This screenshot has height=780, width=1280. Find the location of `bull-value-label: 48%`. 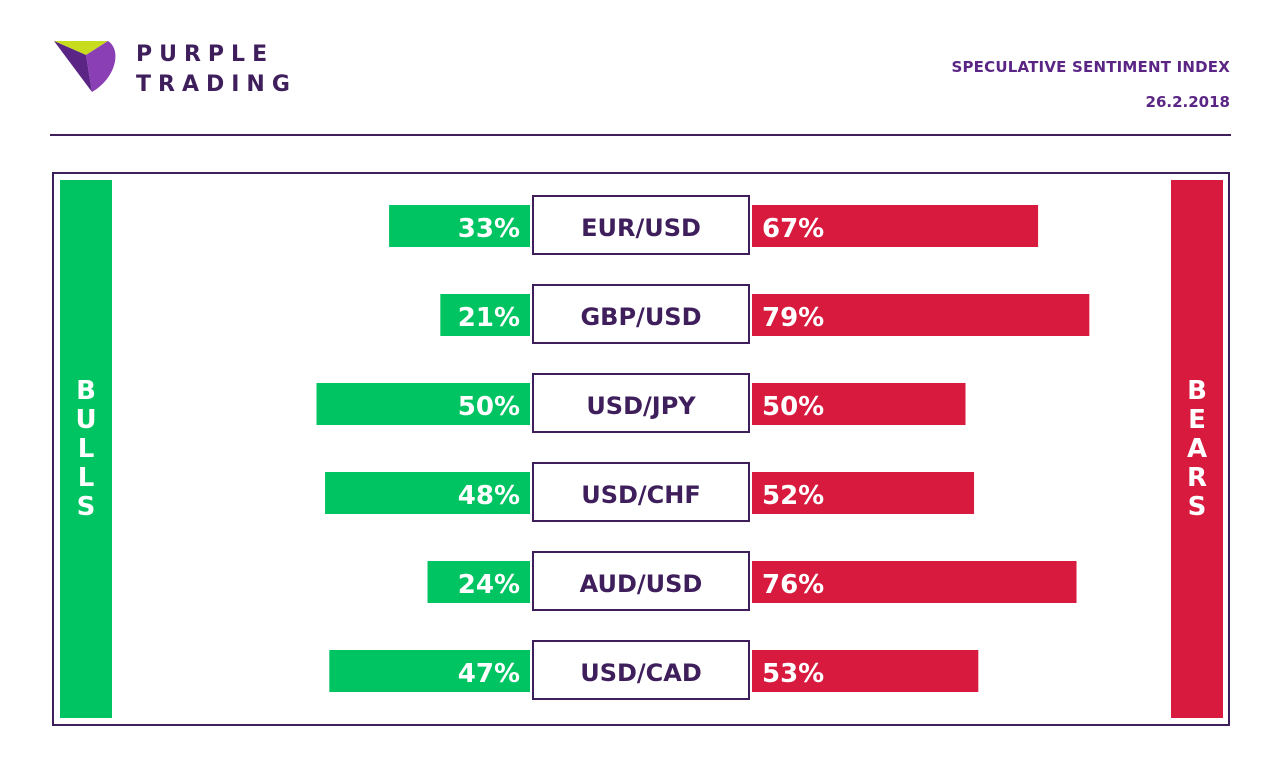

bull-value-label: 48% is located at coordinates (489, 496).